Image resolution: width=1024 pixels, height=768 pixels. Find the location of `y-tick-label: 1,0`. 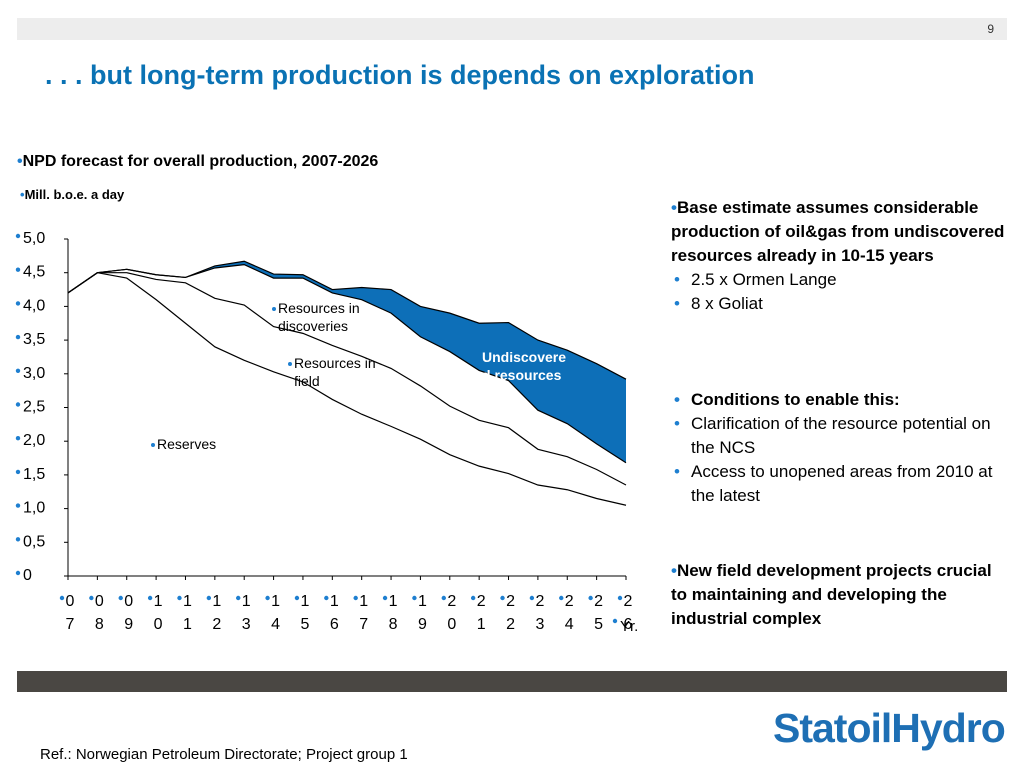

y-tick-label: 1,0 is located at coordinates (34, 508).